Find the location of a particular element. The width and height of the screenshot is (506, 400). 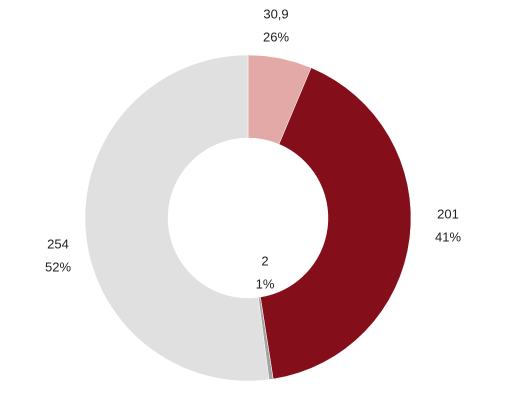

value-label: 201 is located at coordinates (448, 213).